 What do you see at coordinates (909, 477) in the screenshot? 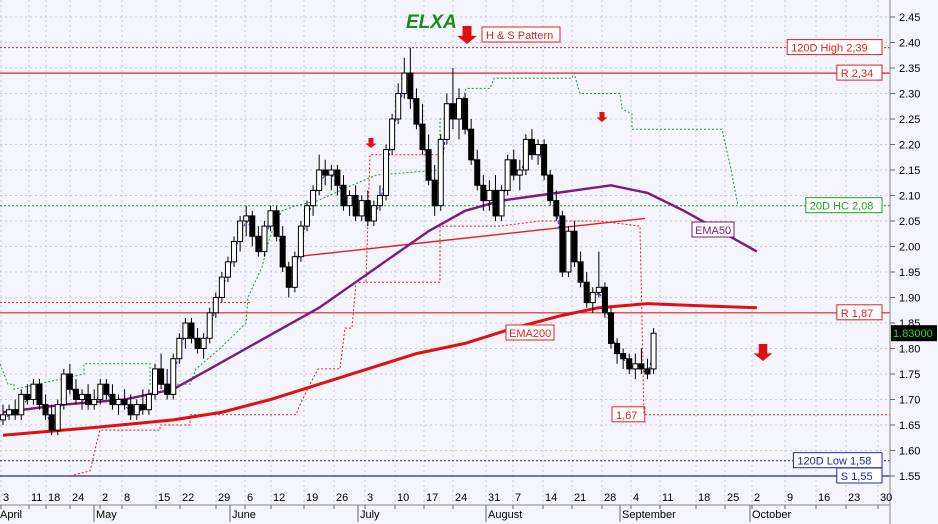
I see `y-tick-label: 1.55` at bounding box center [909, 477].